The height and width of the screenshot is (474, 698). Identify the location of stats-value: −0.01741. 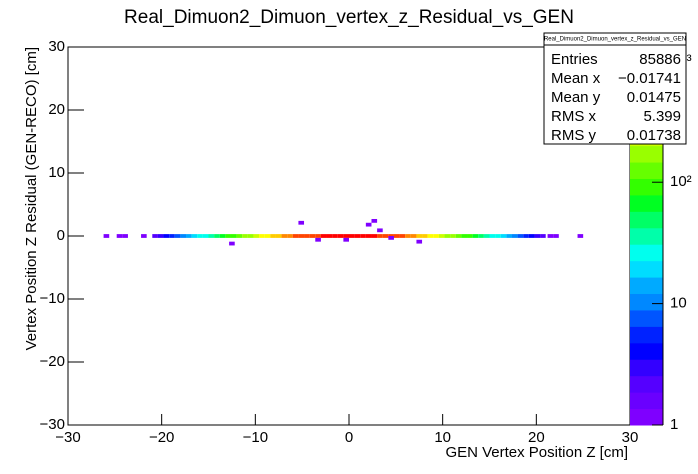
(649, 78).